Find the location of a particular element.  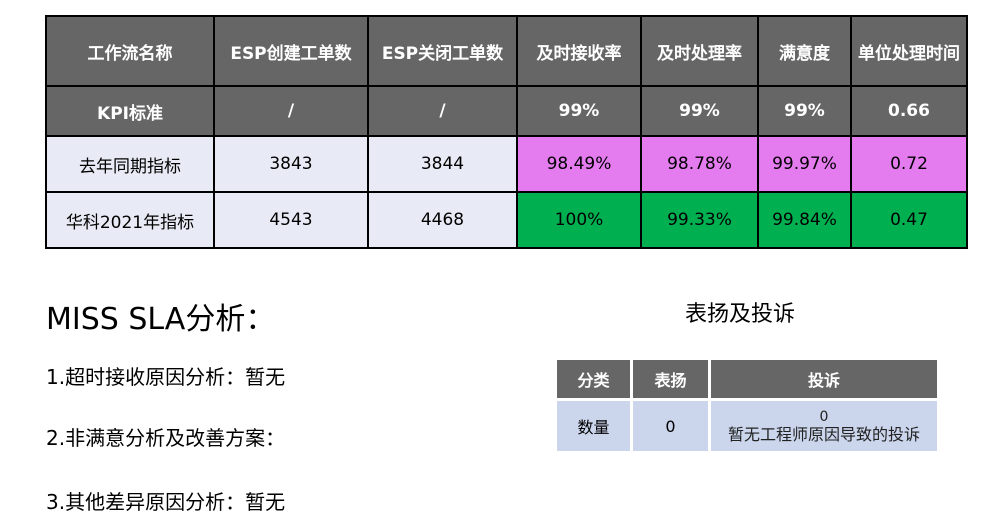

header-cell: 工作流名称 is located at coordinates (130, 51).